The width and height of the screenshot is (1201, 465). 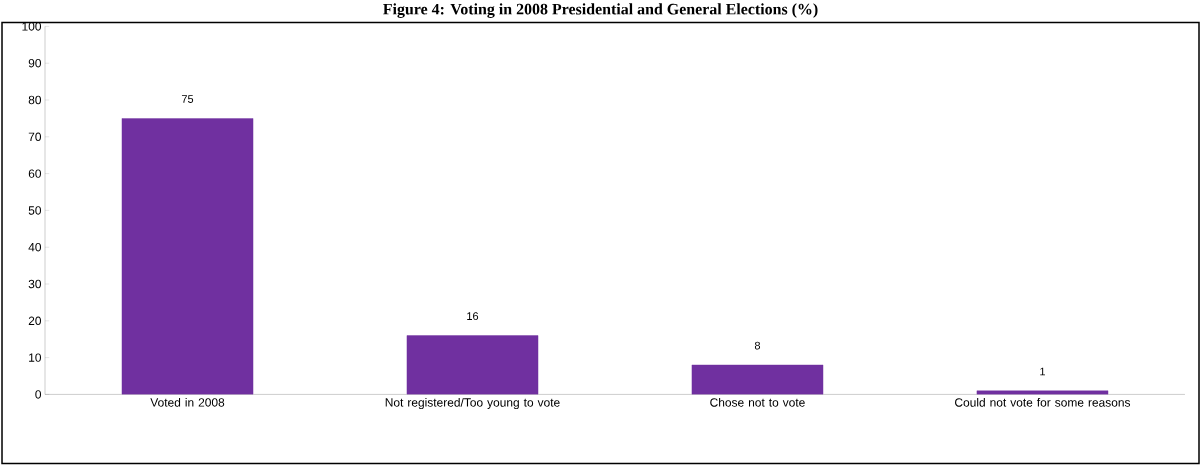 I want to click on y-tick-label: 40, so click(x=35, y=247).